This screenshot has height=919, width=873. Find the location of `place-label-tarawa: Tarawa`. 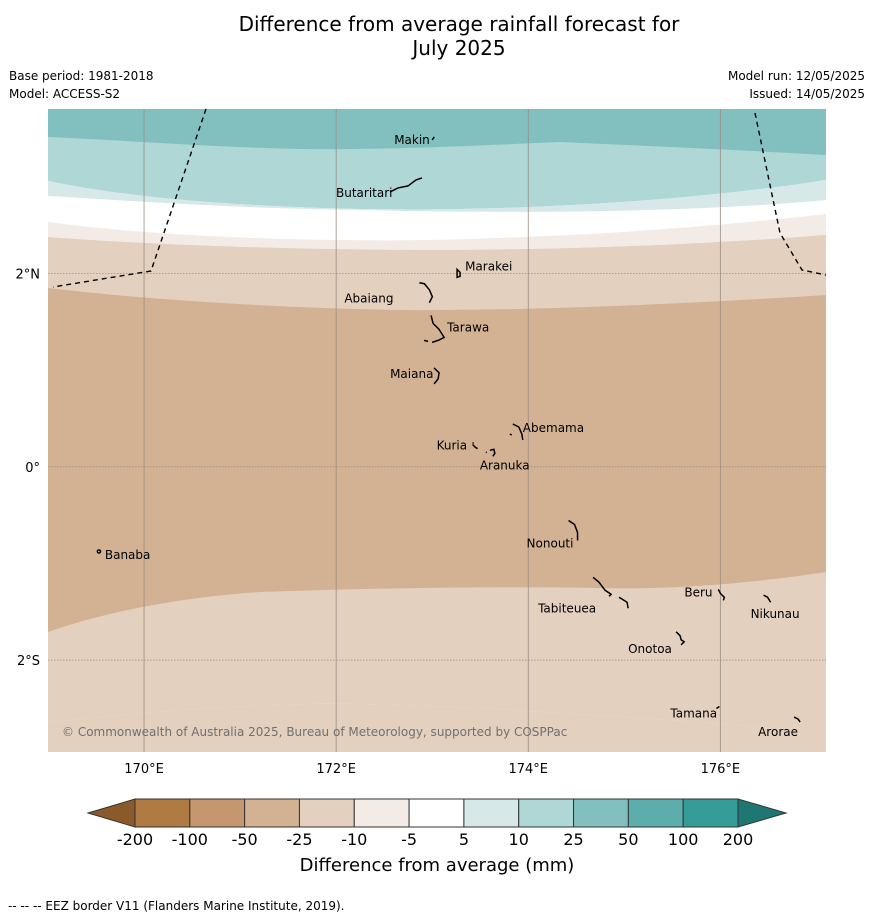

place-label-tarawa: Tarawa is located at coordinates (467, 327).